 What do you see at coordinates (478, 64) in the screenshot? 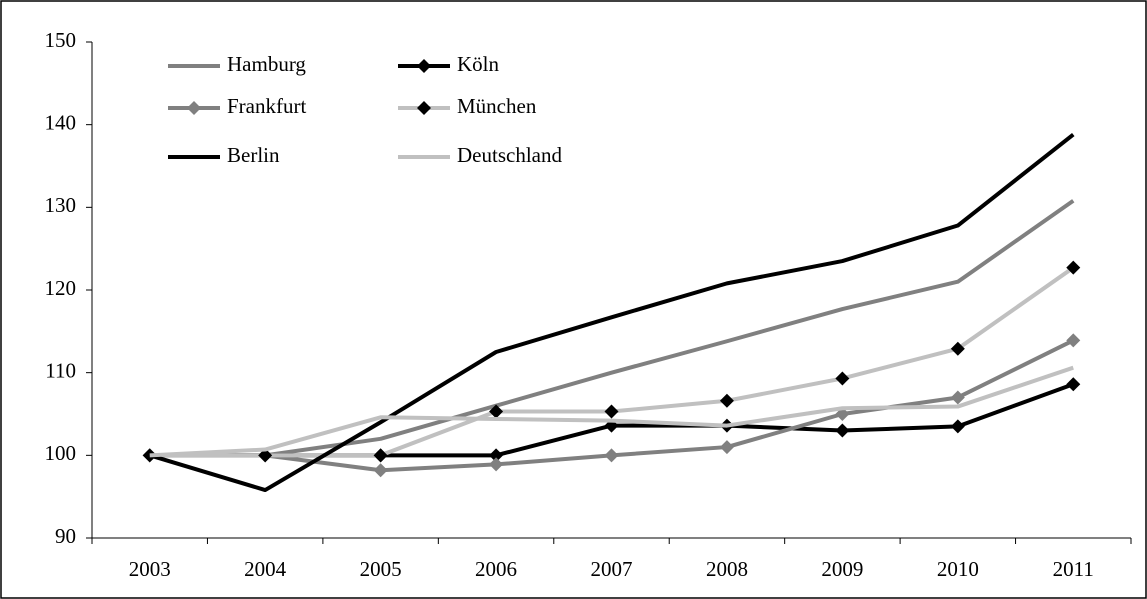
I see `legend-label: Köln` at bounding box center [478, 64].